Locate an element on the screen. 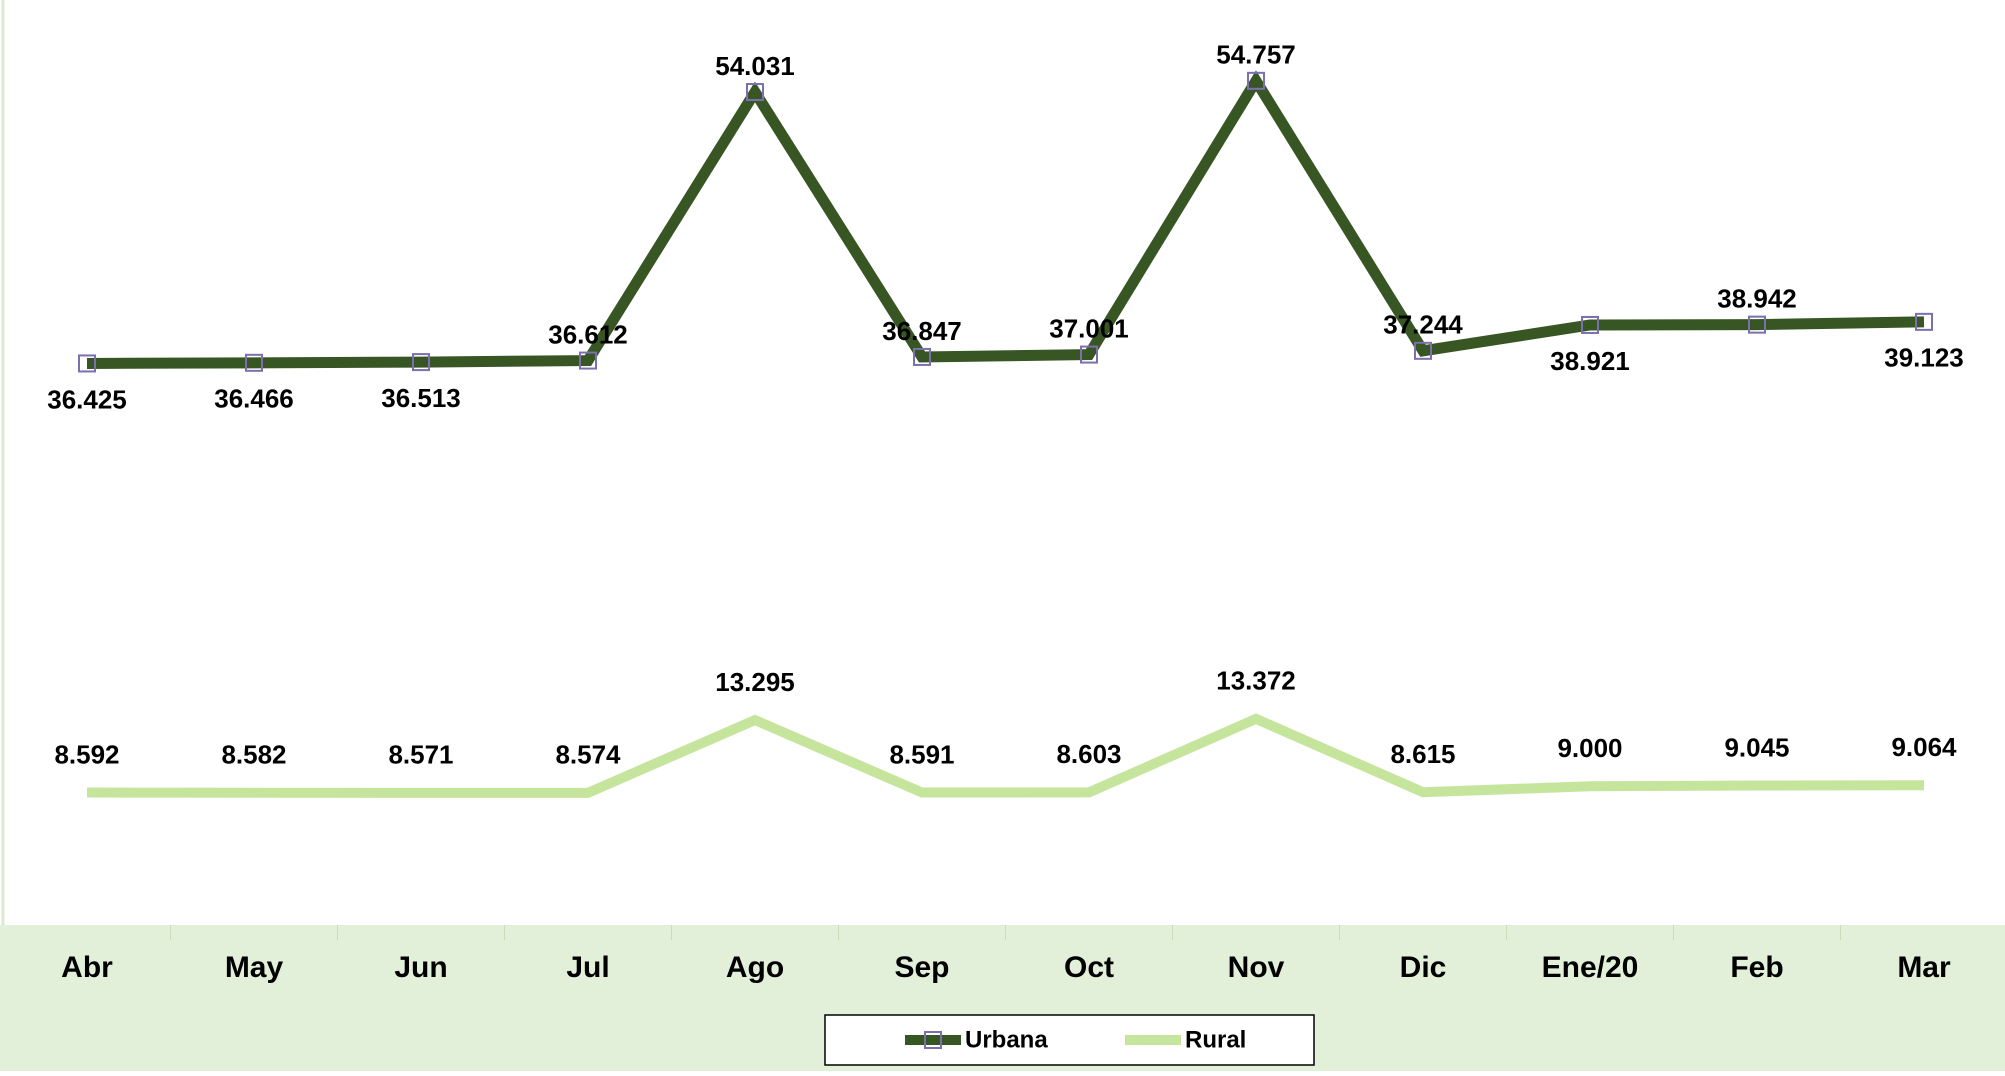 The image size is (2005, 1076). data-label: 54.031 is located at coordinates (755, 66).